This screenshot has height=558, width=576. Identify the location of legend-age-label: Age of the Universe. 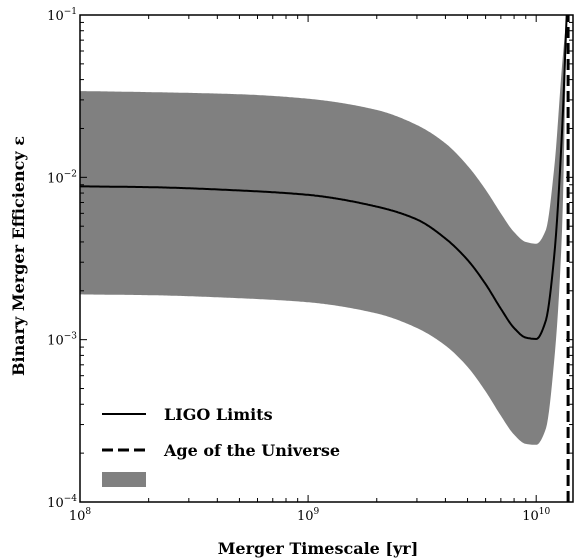
(251, 450).